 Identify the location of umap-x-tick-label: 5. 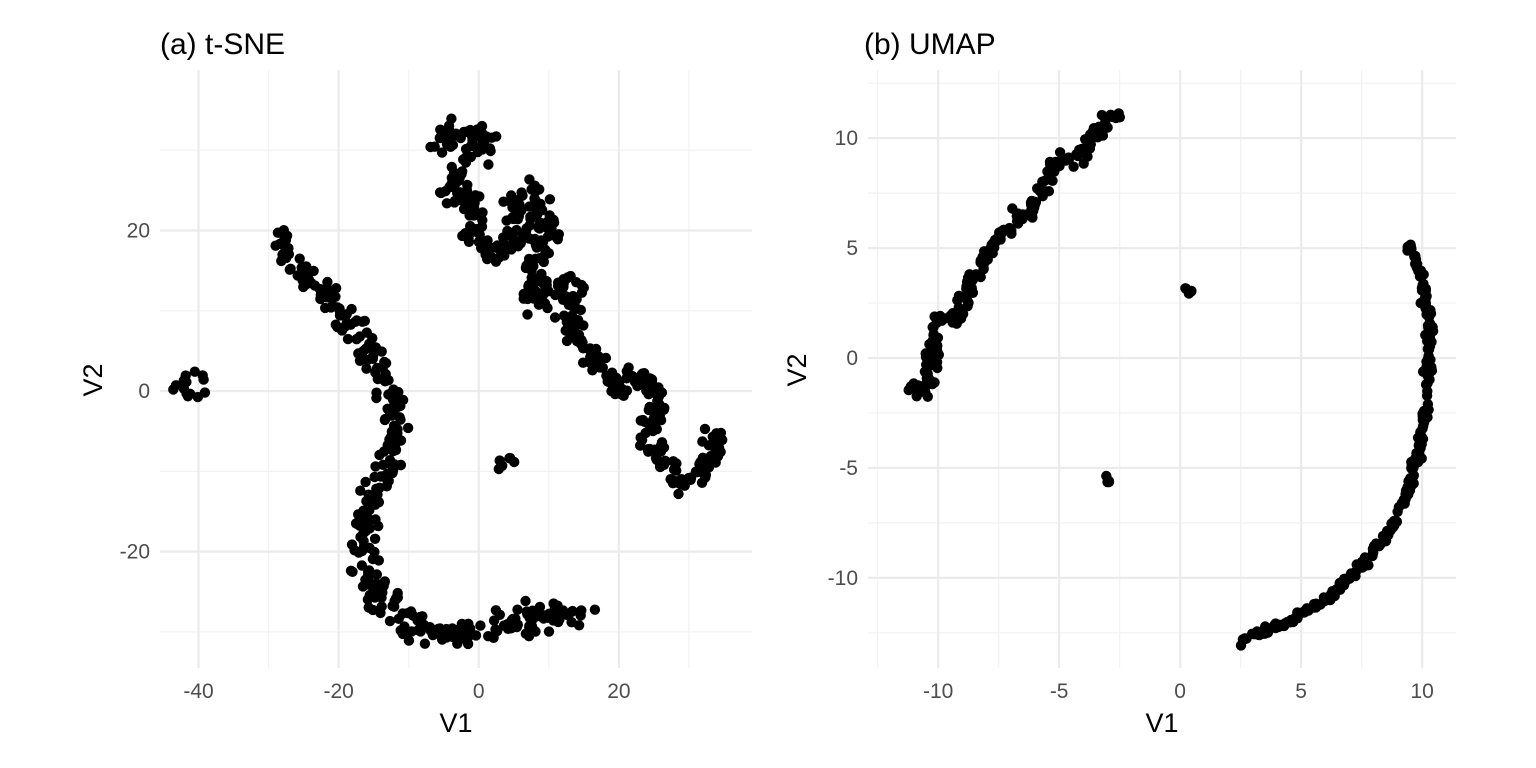
(1301, 691).